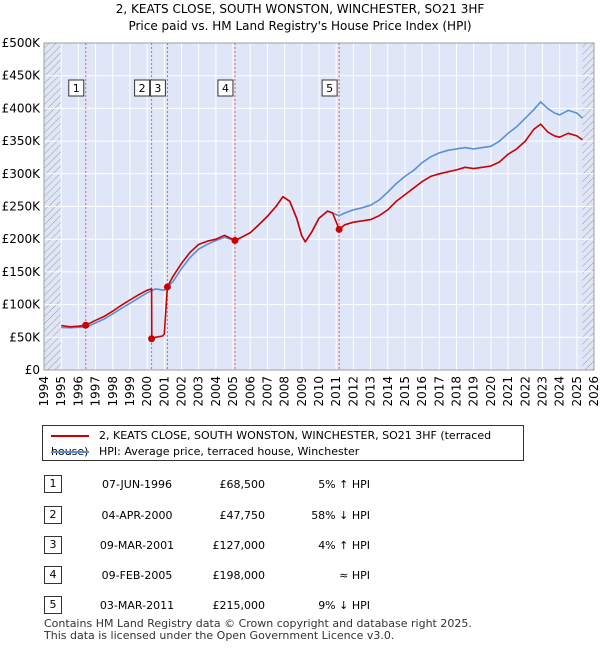 Image resolution: width=600 pixels, height=650 pixels. Describe the element at coordinates (300, 577) in the screenshot. I see `sale-row: 4 09-FEB-2005 £198,000 ≈ HPI` at that location.